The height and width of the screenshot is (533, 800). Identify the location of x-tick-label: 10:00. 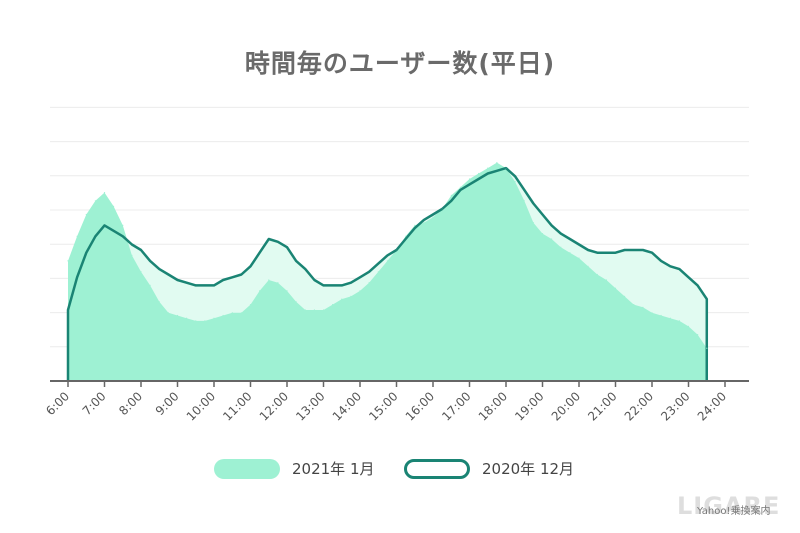
(201, 406).